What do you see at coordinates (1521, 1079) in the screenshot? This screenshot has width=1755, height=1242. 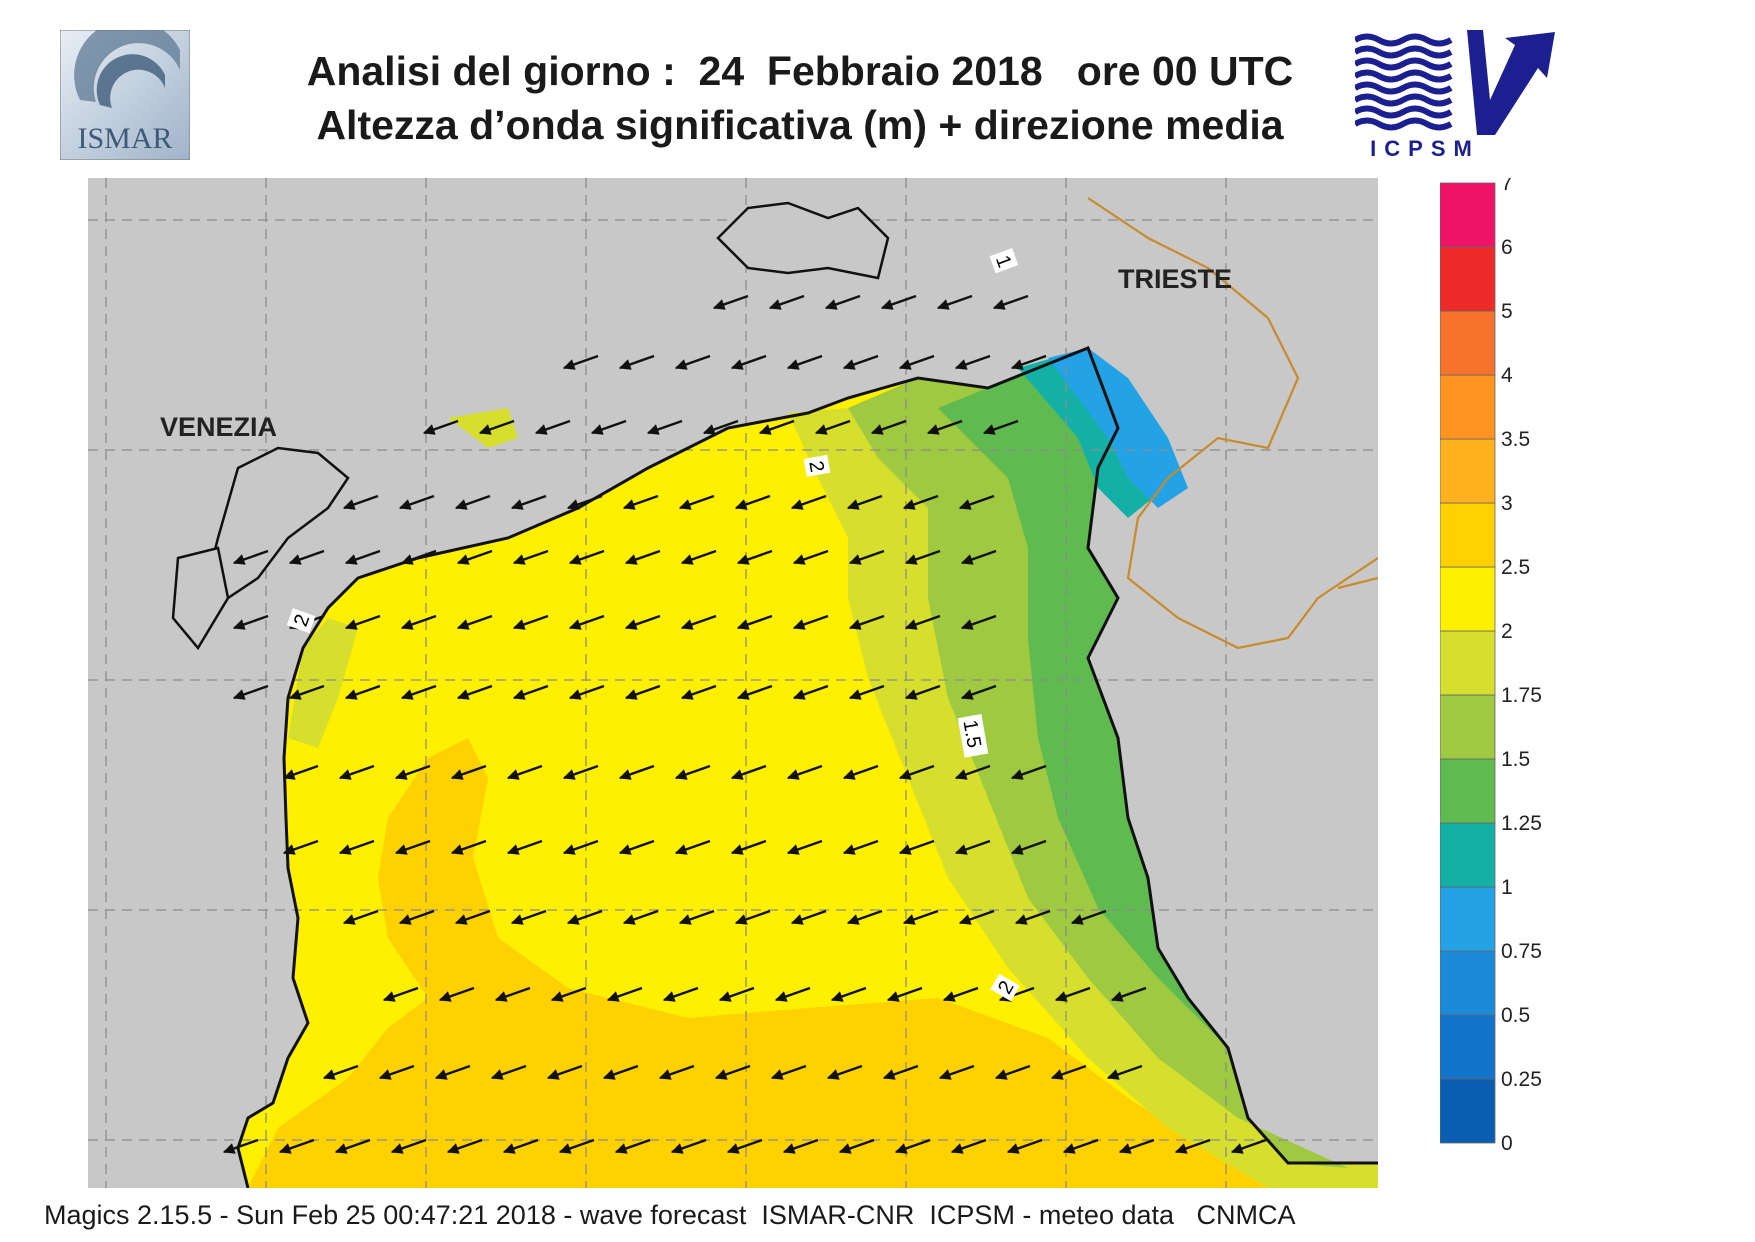 I see `legend-label: 0.25` at bounding box center [1521, 1079].